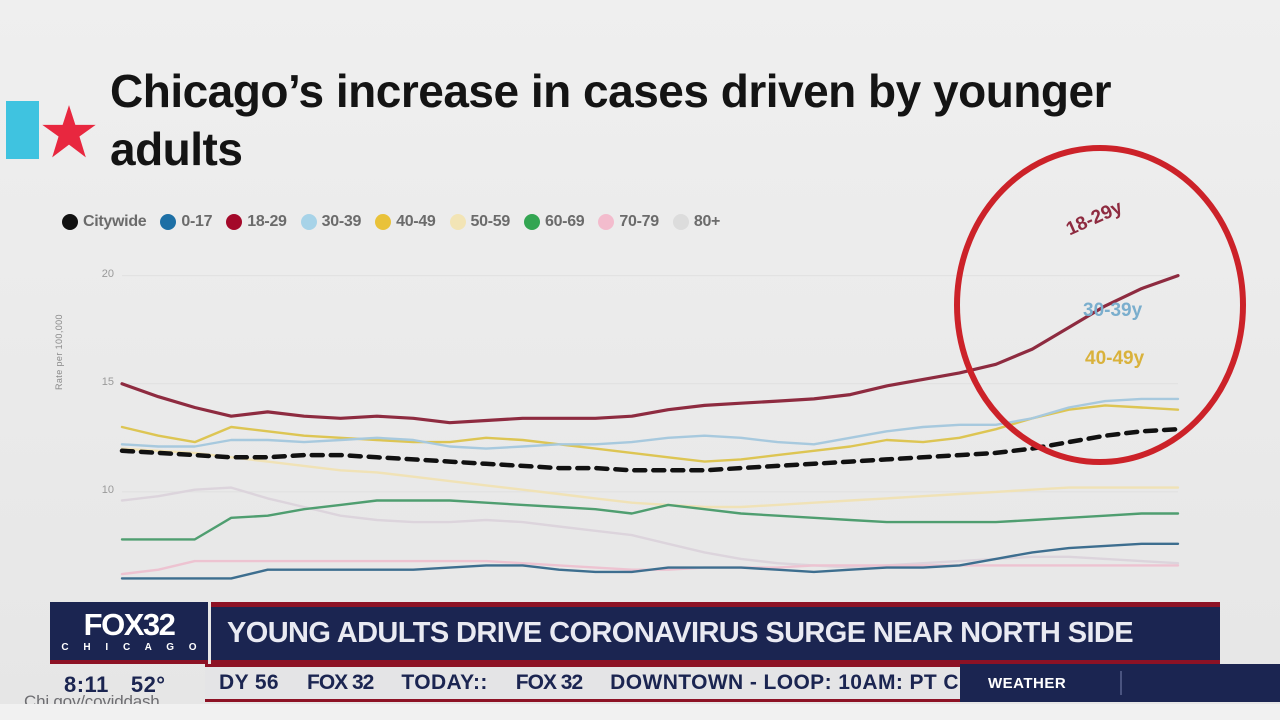  I want to click on y-axis-tick: 20, so click(107, 273).